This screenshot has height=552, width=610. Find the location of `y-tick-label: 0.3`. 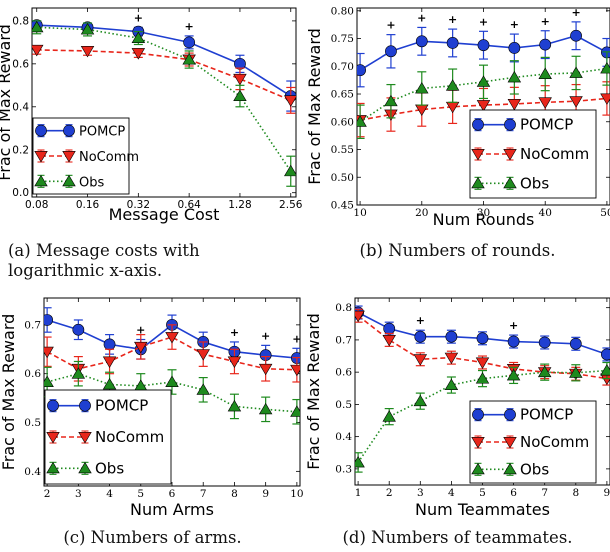

y-tick-label: 0.3 is located at coordinates (343, 469).